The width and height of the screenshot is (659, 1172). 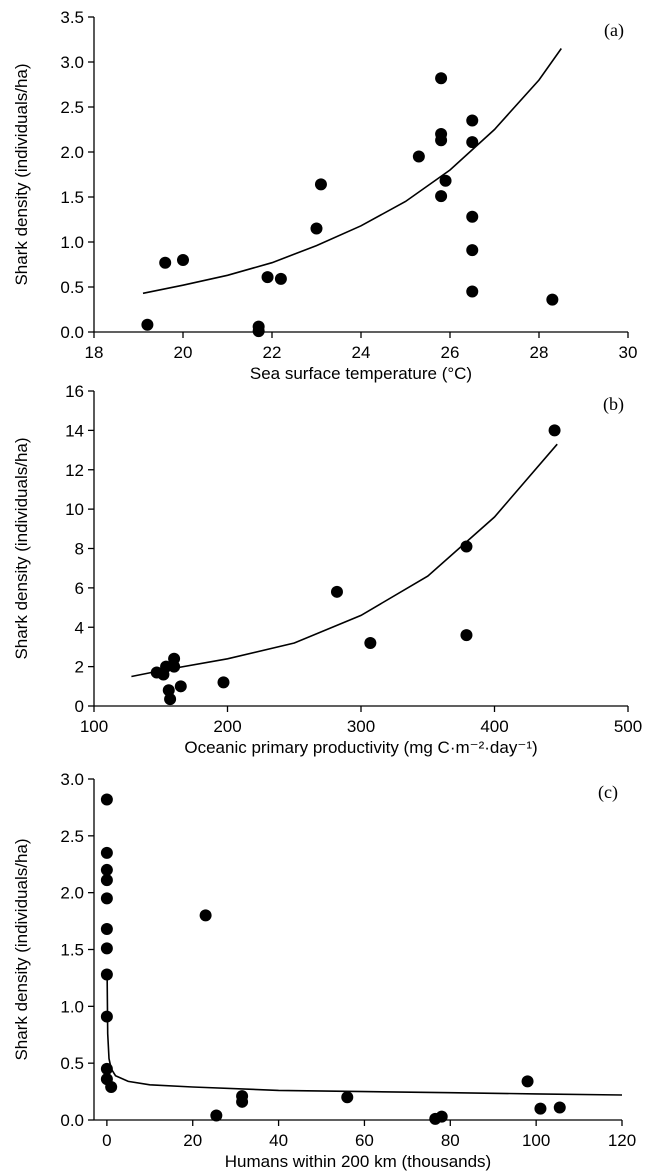 I want to click on panel-label: (a), so click(x=614, y=30).